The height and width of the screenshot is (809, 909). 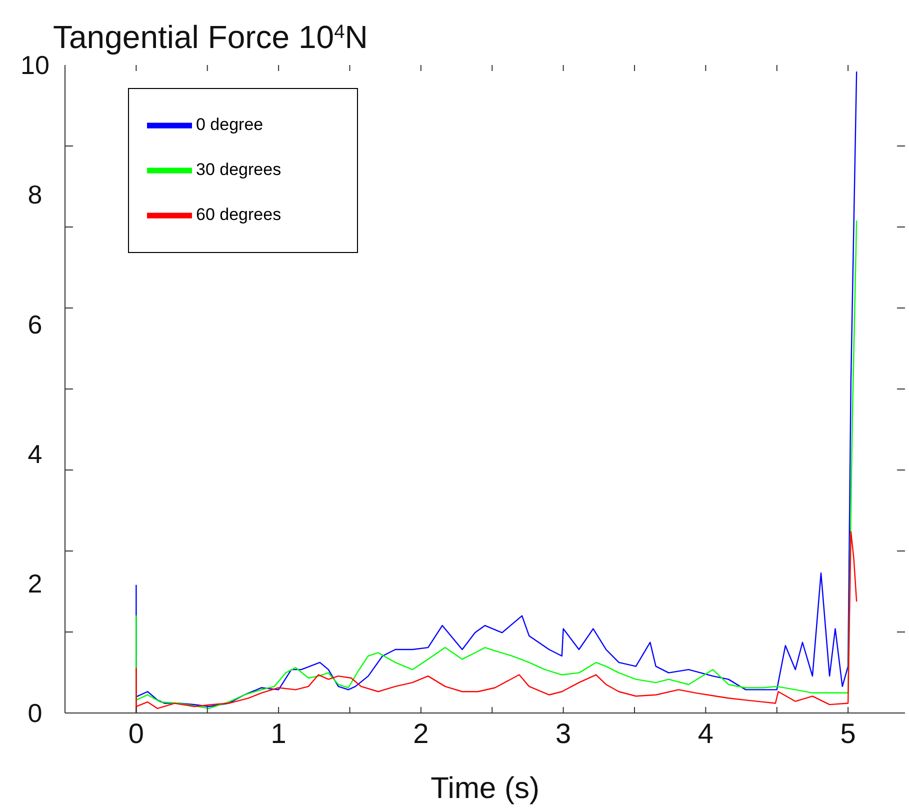 I want to click on x-tick-label: 3, so click(x=564, y=733).